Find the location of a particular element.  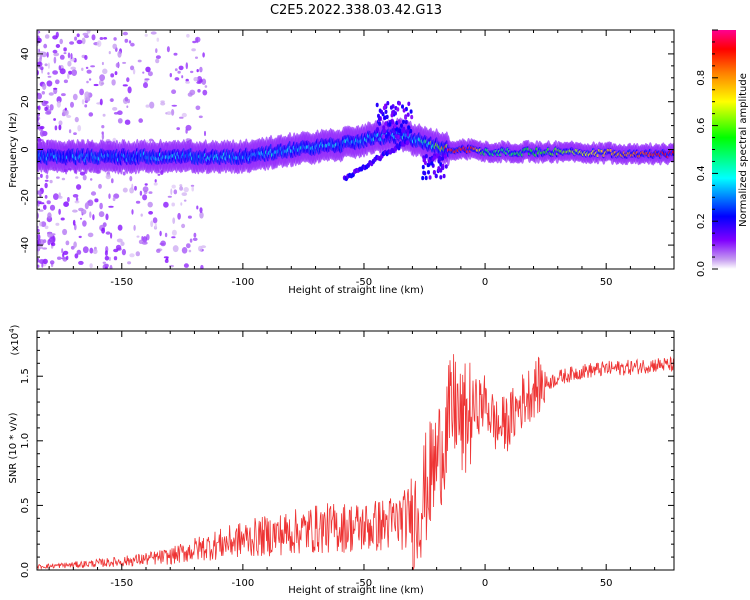

y-tick-label: 40 is located at coordinates (25, 54).